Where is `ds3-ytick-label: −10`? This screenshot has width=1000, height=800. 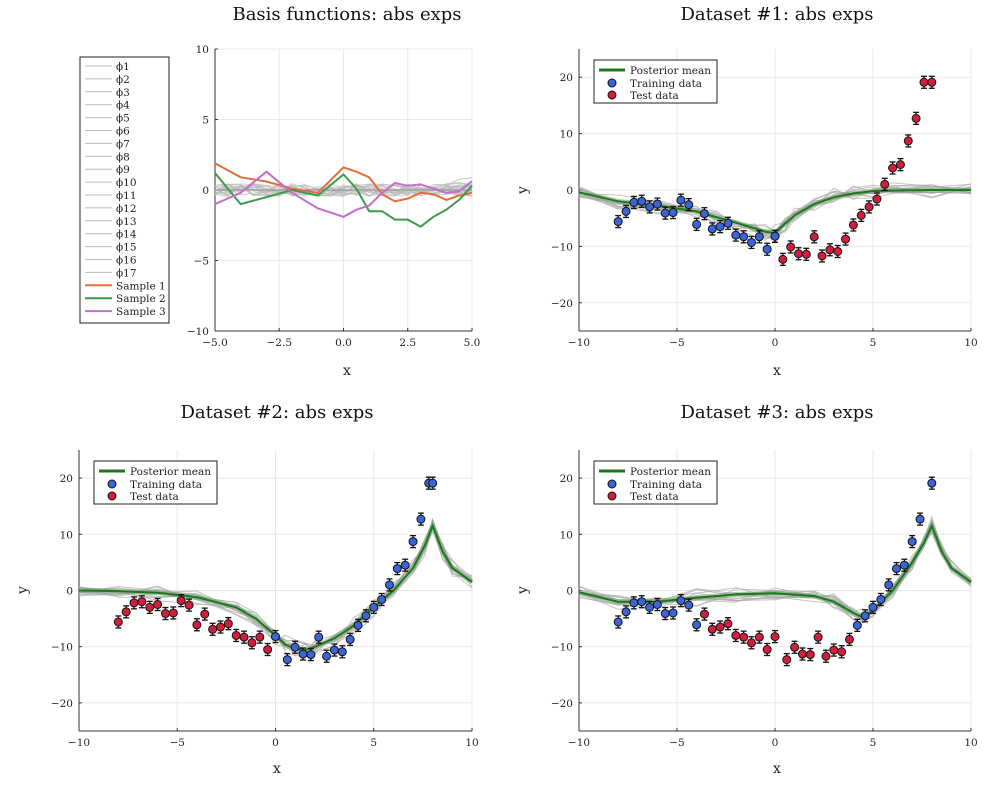 ds3-ytick-label: −10 is located at coordinates (562, 648).